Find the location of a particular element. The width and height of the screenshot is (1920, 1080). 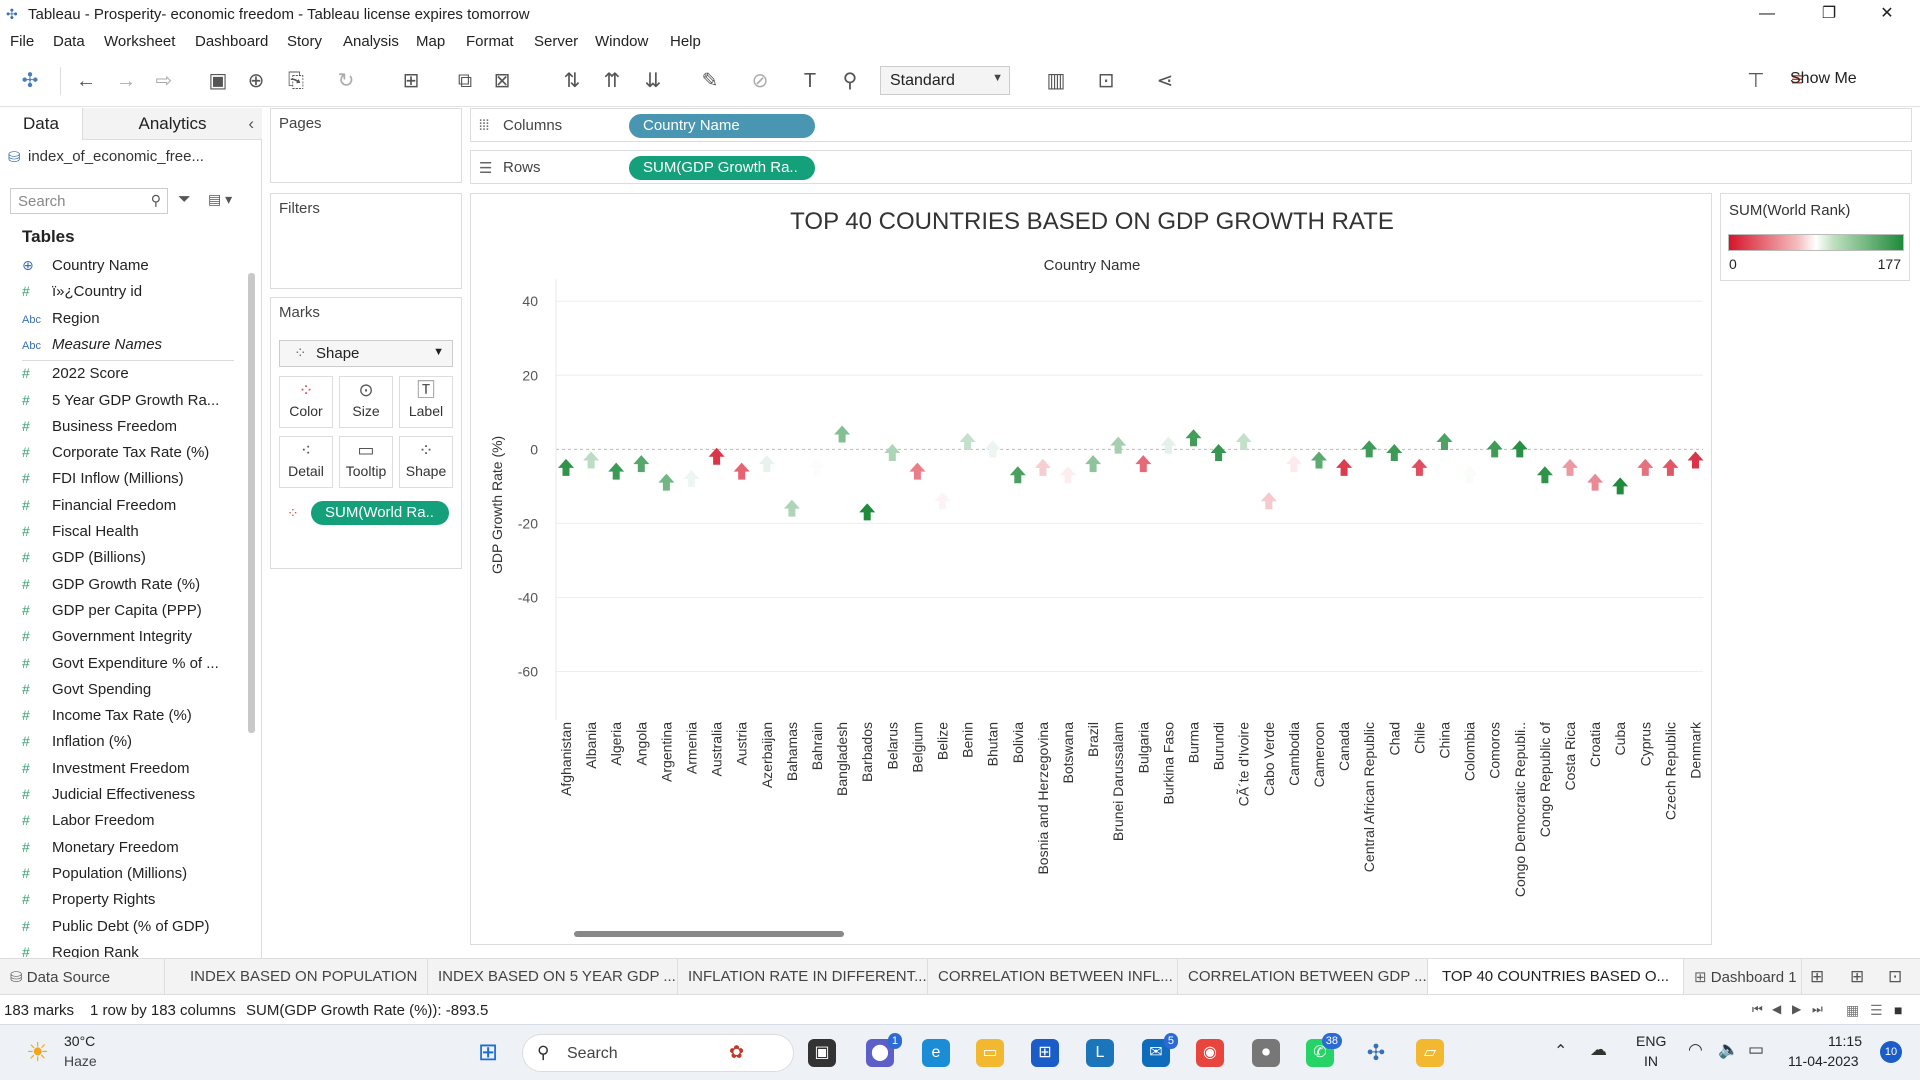

grid-view-icon: ▦ is located at coordinates (1853, 1010).